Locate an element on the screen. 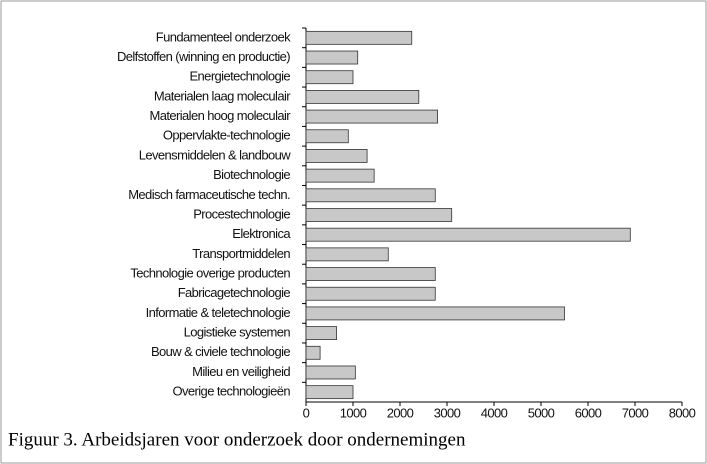 This screenshot has height=464, width=707. y-tick-label: Milieu en veiligheid is located at coordinates (241, 371).